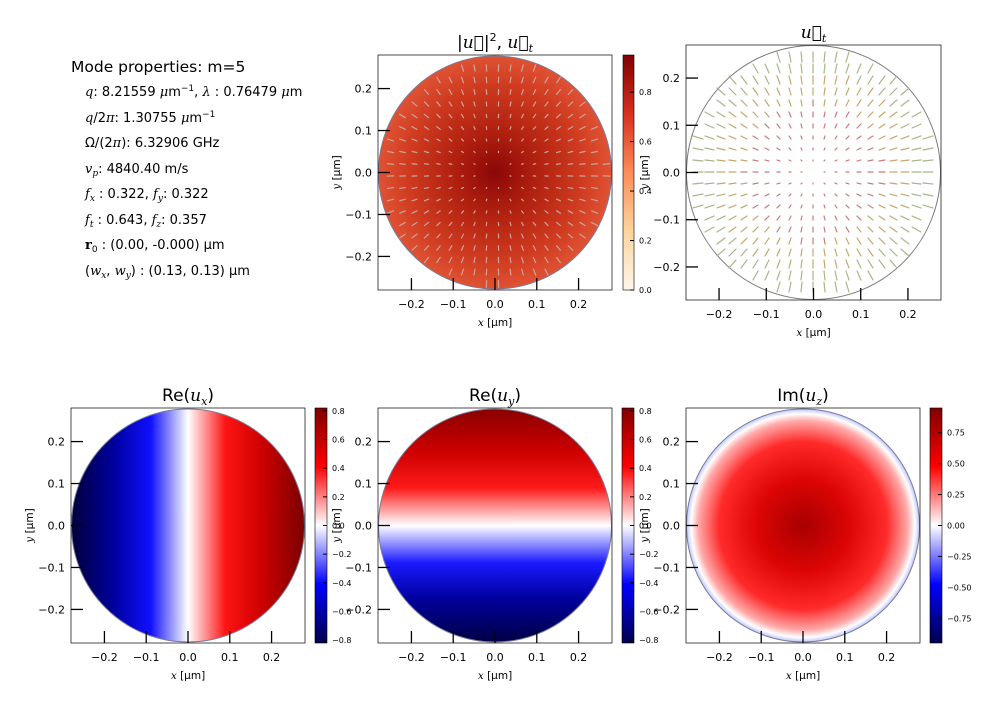 The image size is (991, 707). I want to click on y-tick-label: −0.2, so click(666, 609).